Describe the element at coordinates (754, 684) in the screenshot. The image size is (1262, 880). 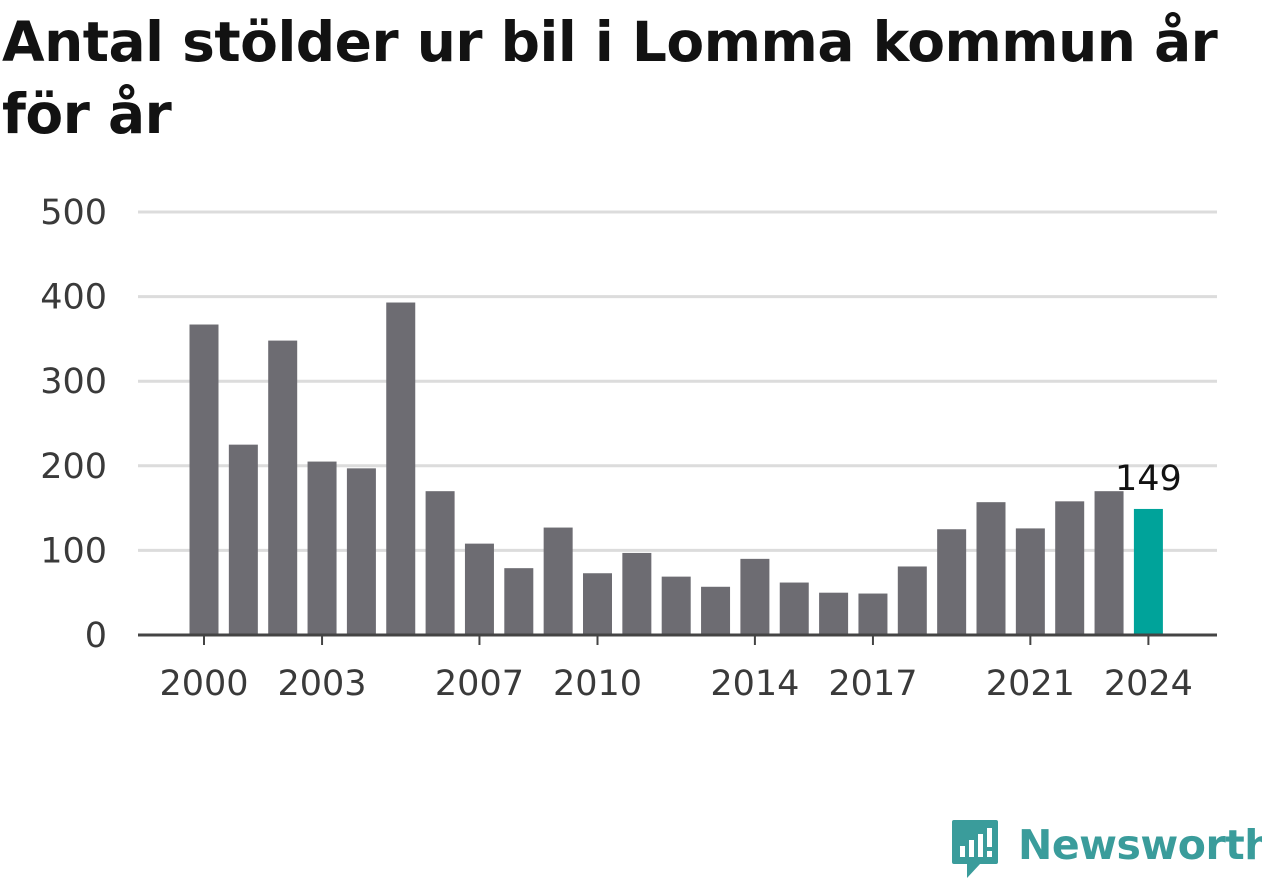
I see `x-tick-label-2014: 2014` at that location.